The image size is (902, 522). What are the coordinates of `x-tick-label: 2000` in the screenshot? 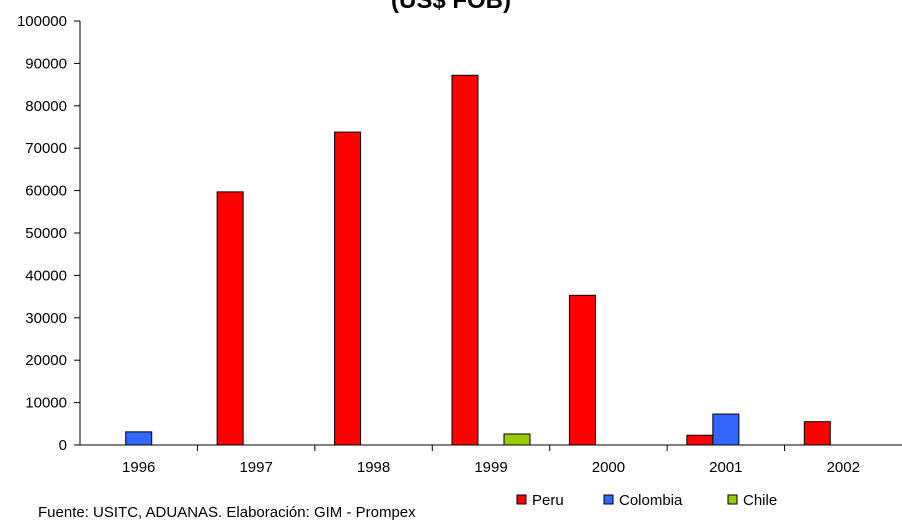 It's located at (608, 467).